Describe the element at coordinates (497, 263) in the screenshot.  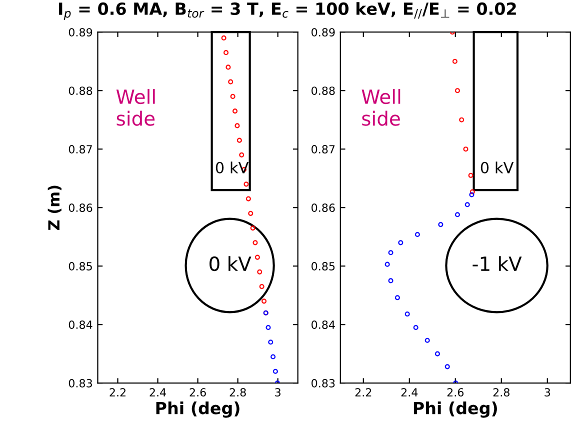
I see `annotation: -1 kV` at that location.